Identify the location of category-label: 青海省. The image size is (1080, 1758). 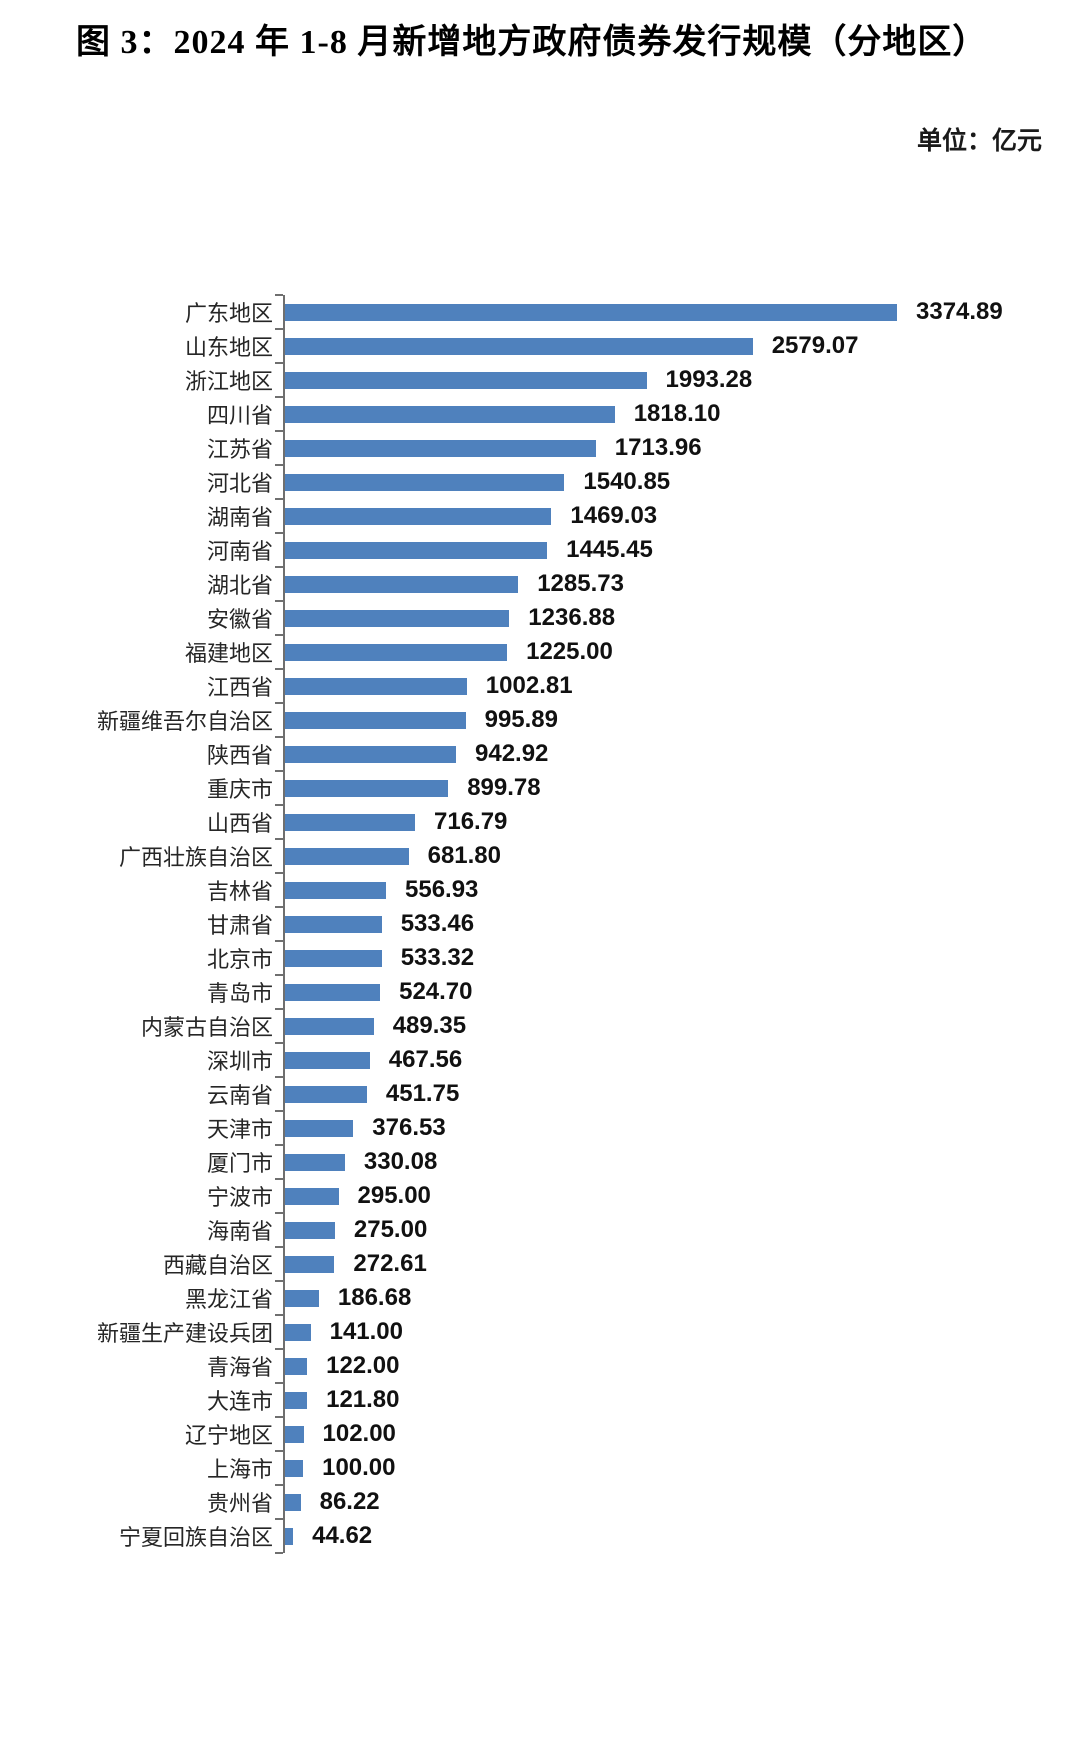
(239, 1367).